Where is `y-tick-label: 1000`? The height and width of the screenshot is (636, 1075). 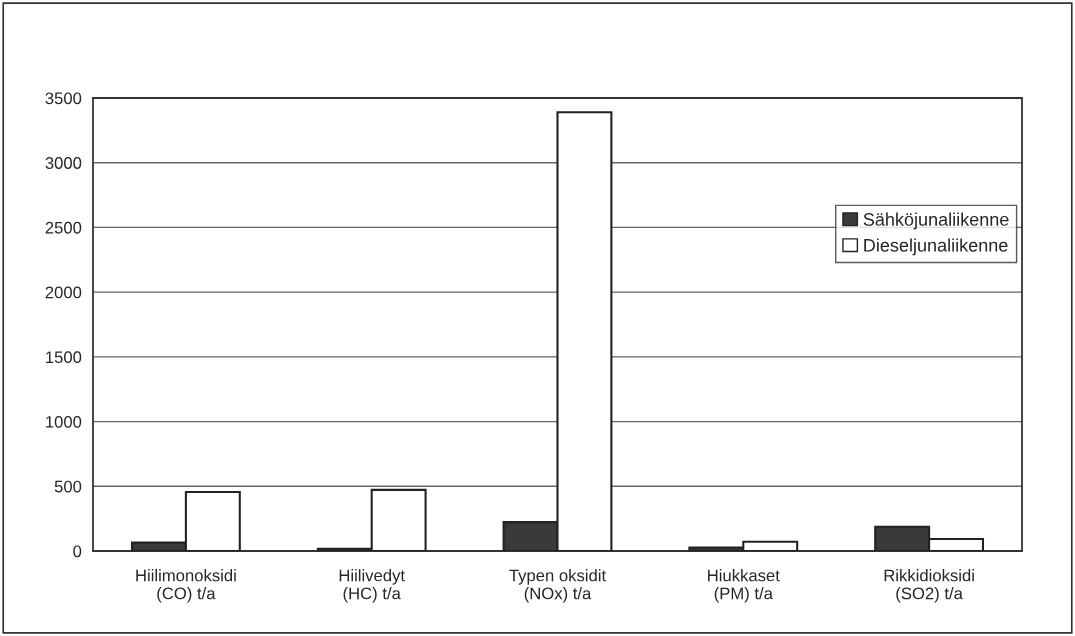 y-tick-label: 1000 is located at coordinates (64, 421).